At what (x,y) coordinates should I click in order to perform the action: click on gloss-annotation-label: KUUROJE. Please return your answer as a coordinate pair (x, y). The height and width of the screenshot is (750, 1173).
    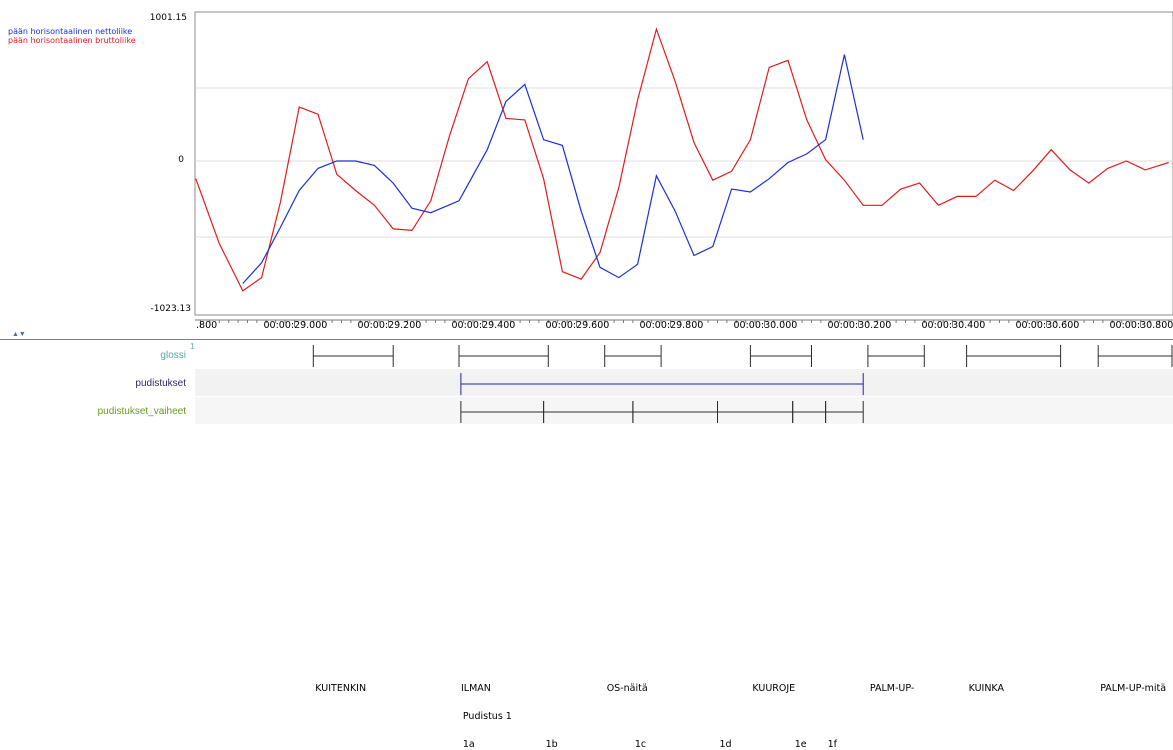
    Looking at the image, I should click on (773, 688).